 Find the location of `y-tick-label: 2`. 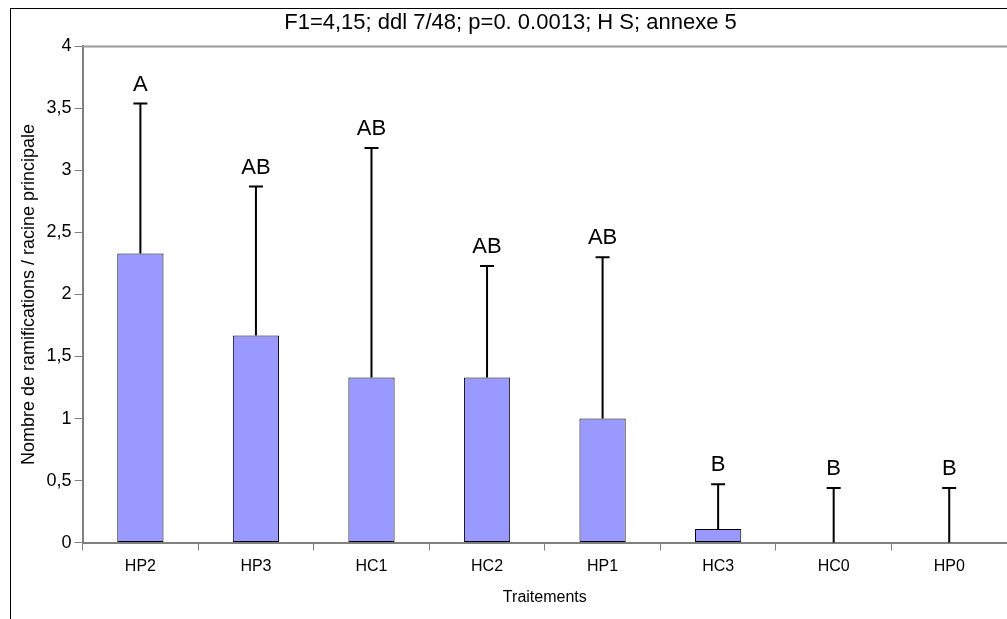

y-tick-label: 2 is located at coordinates (66, 293).